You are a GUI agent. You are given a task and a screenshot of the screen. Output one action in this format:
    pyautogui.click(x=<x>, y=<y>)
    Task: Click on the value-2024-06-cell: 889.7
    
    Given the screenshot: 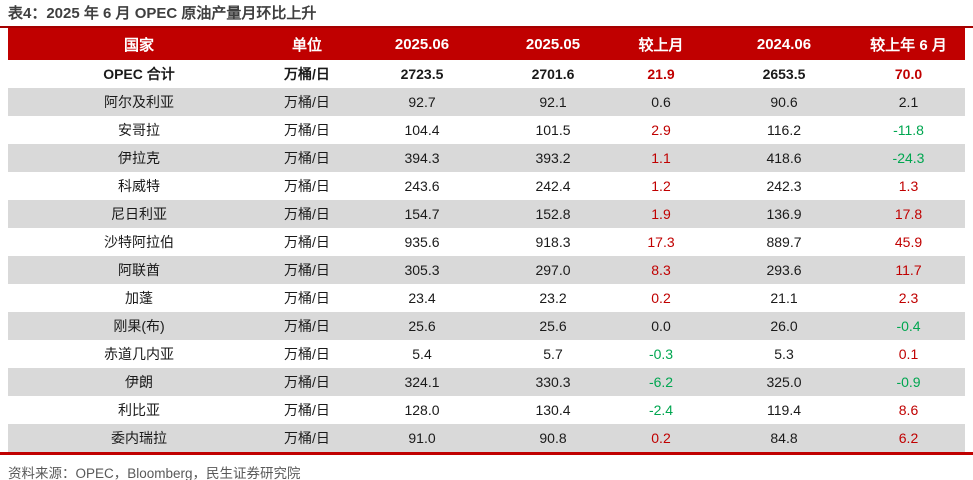 What is the action you would take?
    pyautogui.click(x=784, y=242)
    